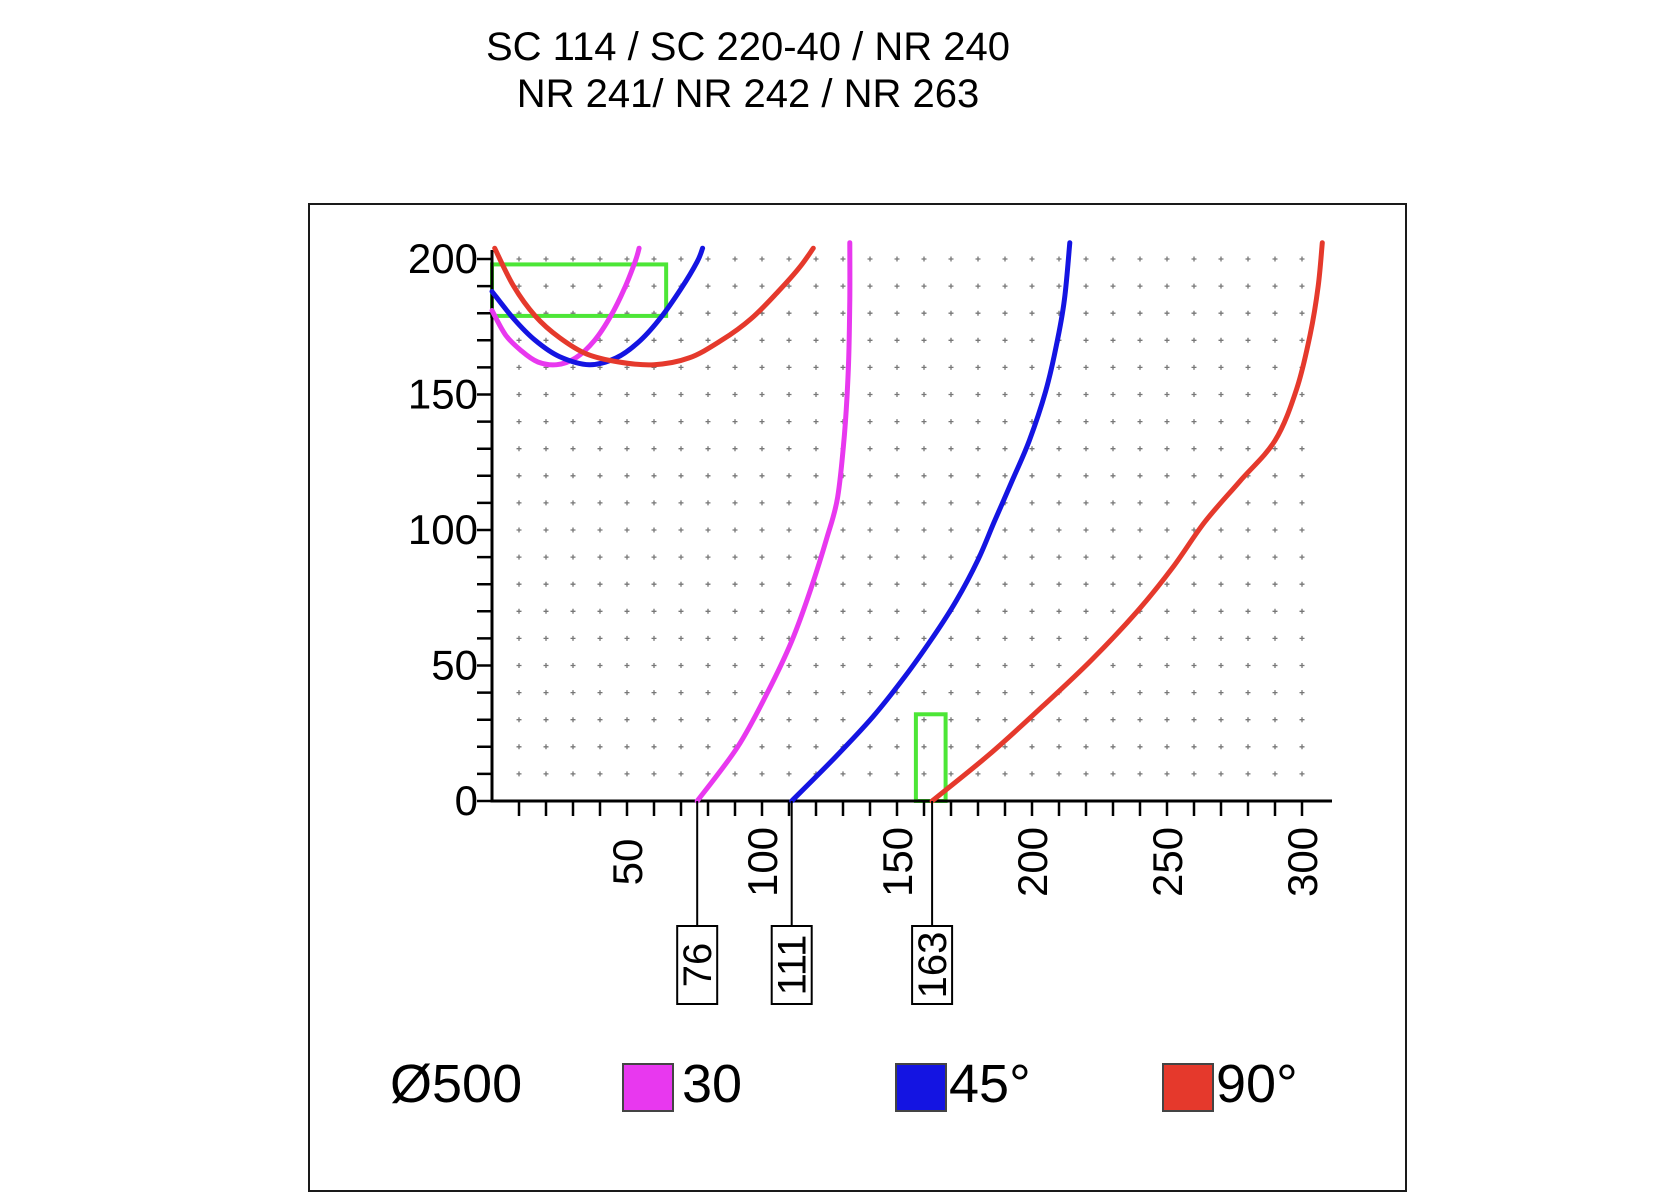 This screenshot has width=1660, height=1195. I want to click on callout-value-163: 163, so click(933, 965).